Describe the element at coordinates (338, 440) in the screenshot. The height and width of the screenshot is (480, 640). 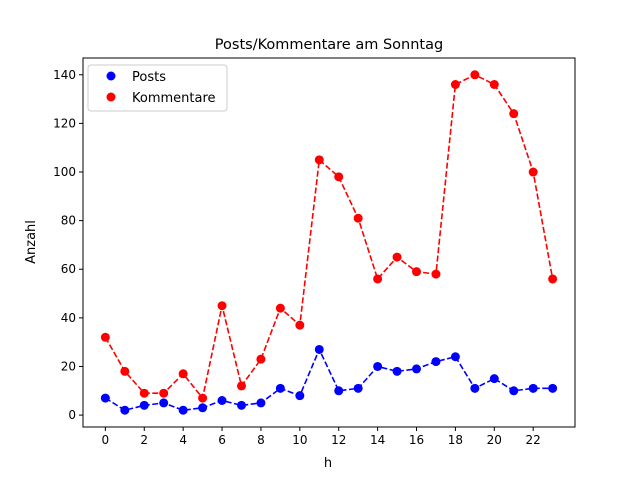
I see `x-tick-label: 12` at that location.